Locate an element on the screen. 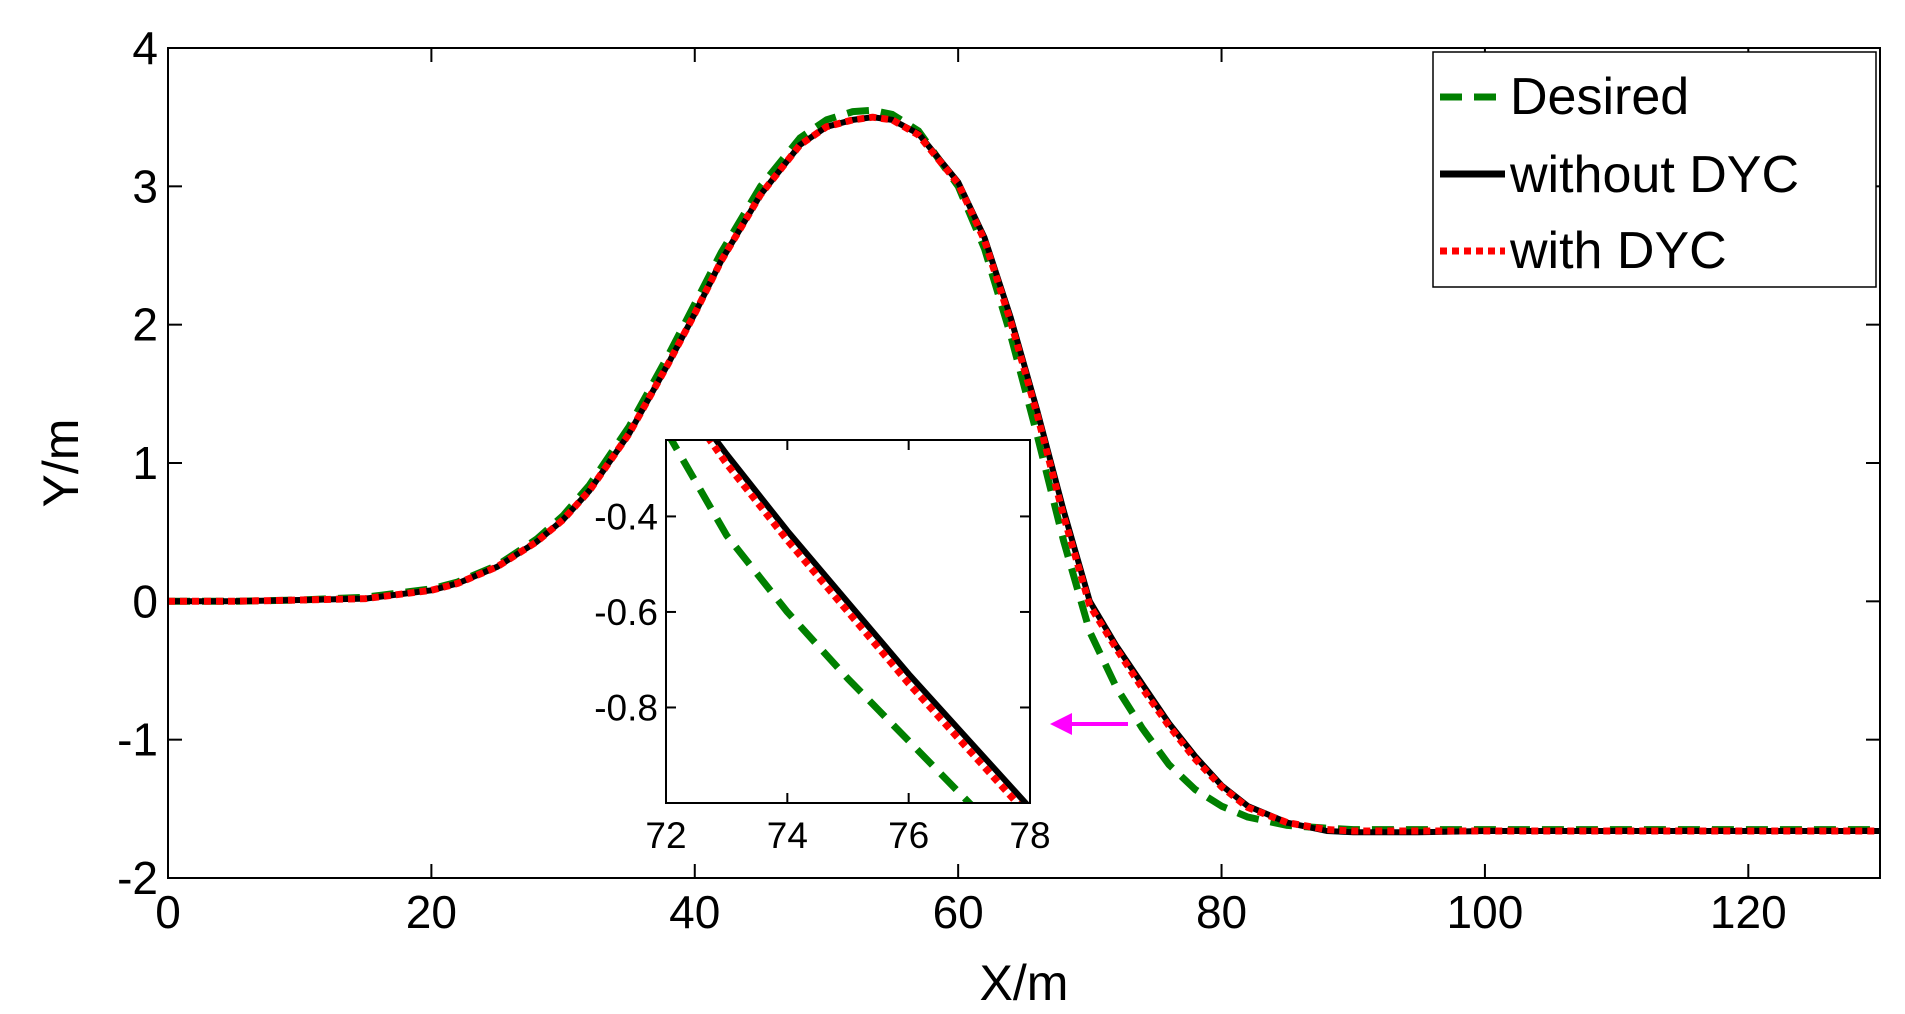  y-tick-label: 4 is located at coordinates (145, 48).